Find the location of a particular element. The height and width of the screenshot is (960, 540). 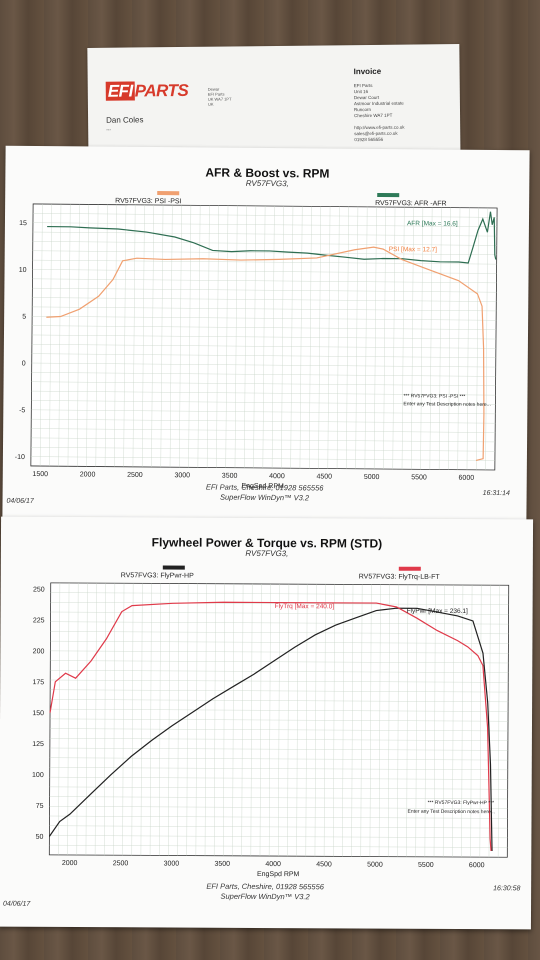

x-tick-label: 2500 is located at coordinates (121, 863).